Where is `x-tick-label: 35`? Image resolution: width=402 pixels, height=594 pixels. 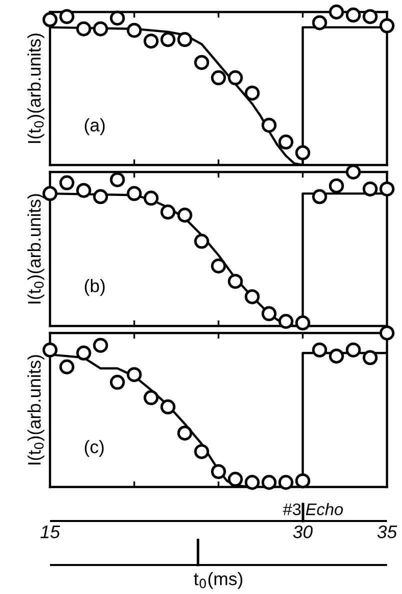
x-tick-label: 35 is located at coordinates (387, 531).